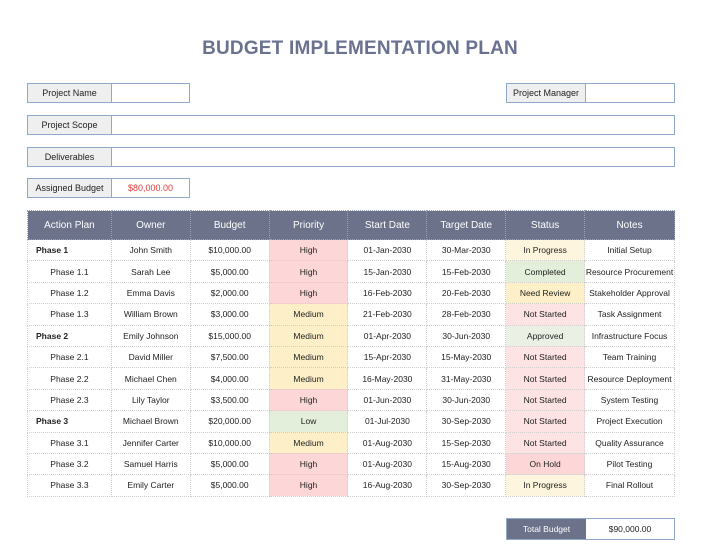  I want to click on cell-action-plan: Phase 2.3, so click(69, 400).